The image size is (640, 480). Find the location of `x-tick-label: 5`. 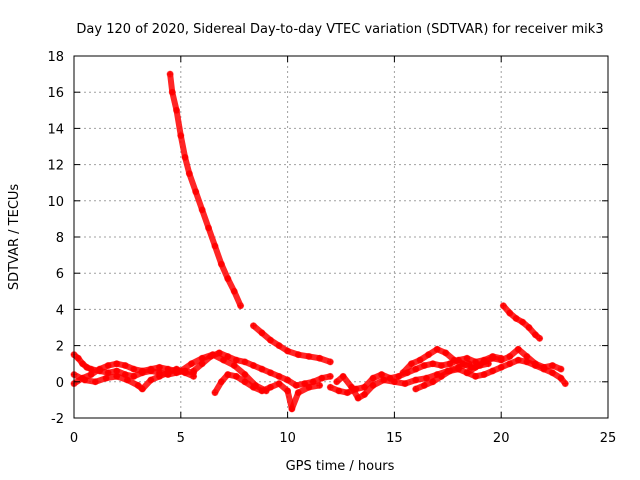

x-tick-label: 5 is located at coordinates (181, 438).